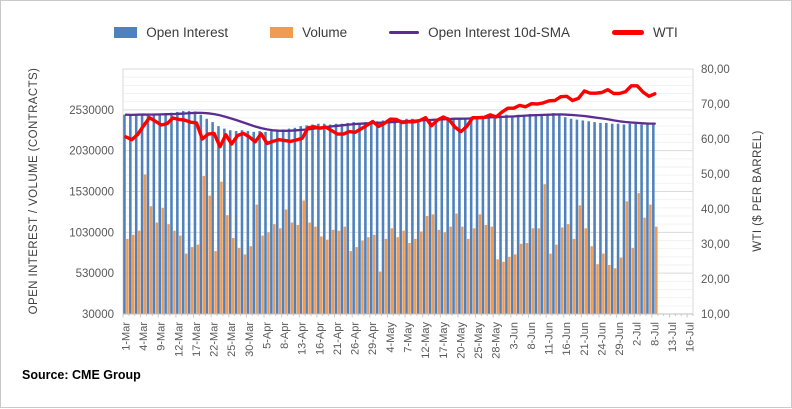 The width and height of the screenshot is (792, 409). I want to click on x-tick-label: 16-Apr, so click(320, 338).